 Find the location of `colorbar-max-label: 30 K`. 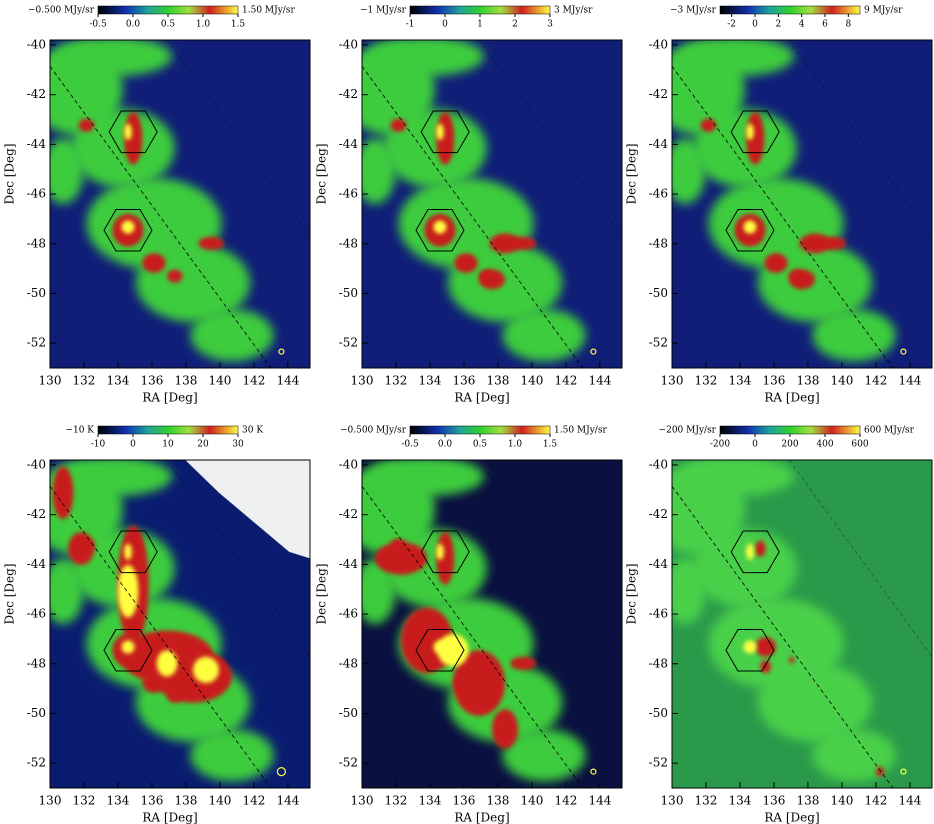

colorbar-max-label: 30 K is located at coordinates (252, 431).